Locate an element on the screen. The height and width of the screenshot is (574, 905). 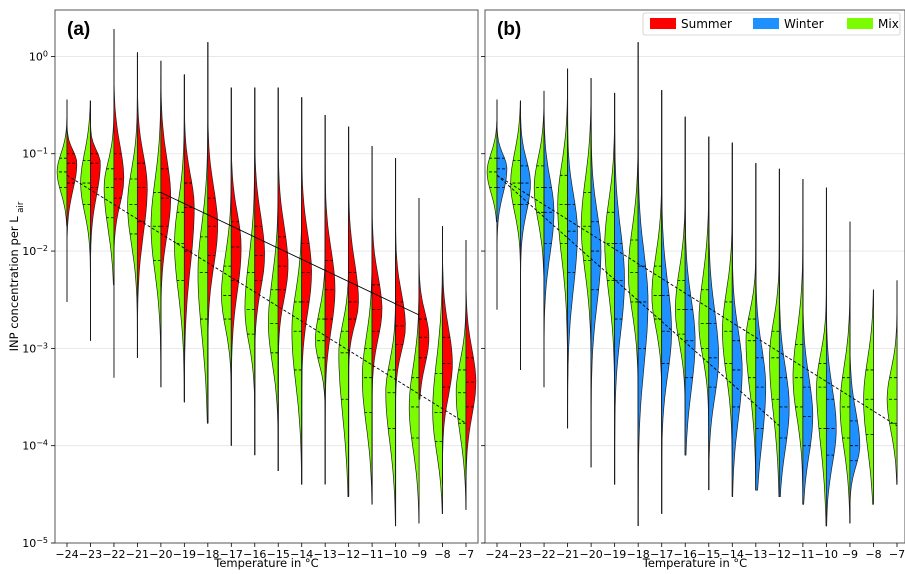
legend-label-summer: Summer is located at coordinates (706, 24).